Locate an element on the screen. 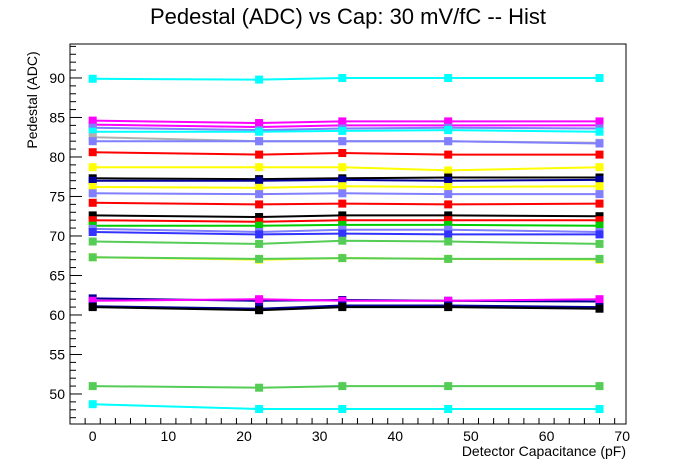 This screenshot has height=472, width=696. x-tick-label: 40 is located at coordinates (395, 436).